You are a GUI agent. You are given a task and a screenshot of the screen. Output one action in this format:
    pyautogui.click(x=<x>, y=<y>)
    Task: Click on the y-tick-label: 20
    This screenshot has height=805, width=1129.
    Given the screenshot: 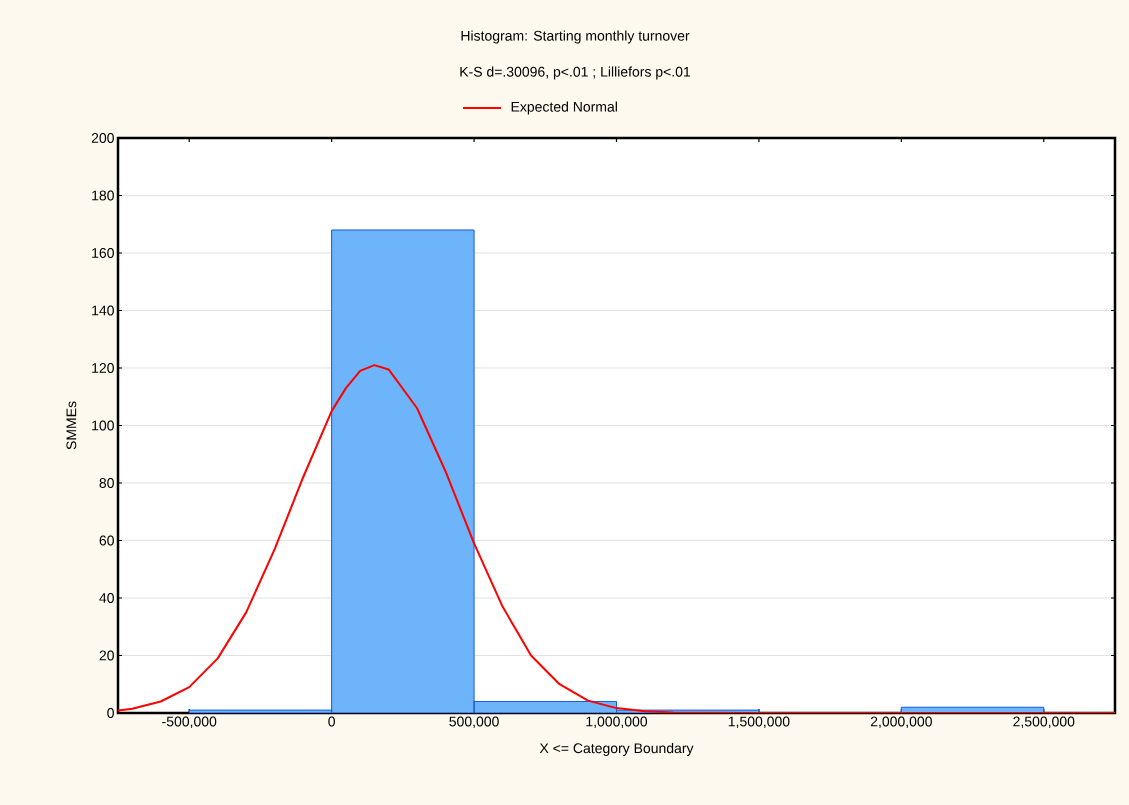 What is the action you would take?
    pyautogui.click(x=106, y=655)
    